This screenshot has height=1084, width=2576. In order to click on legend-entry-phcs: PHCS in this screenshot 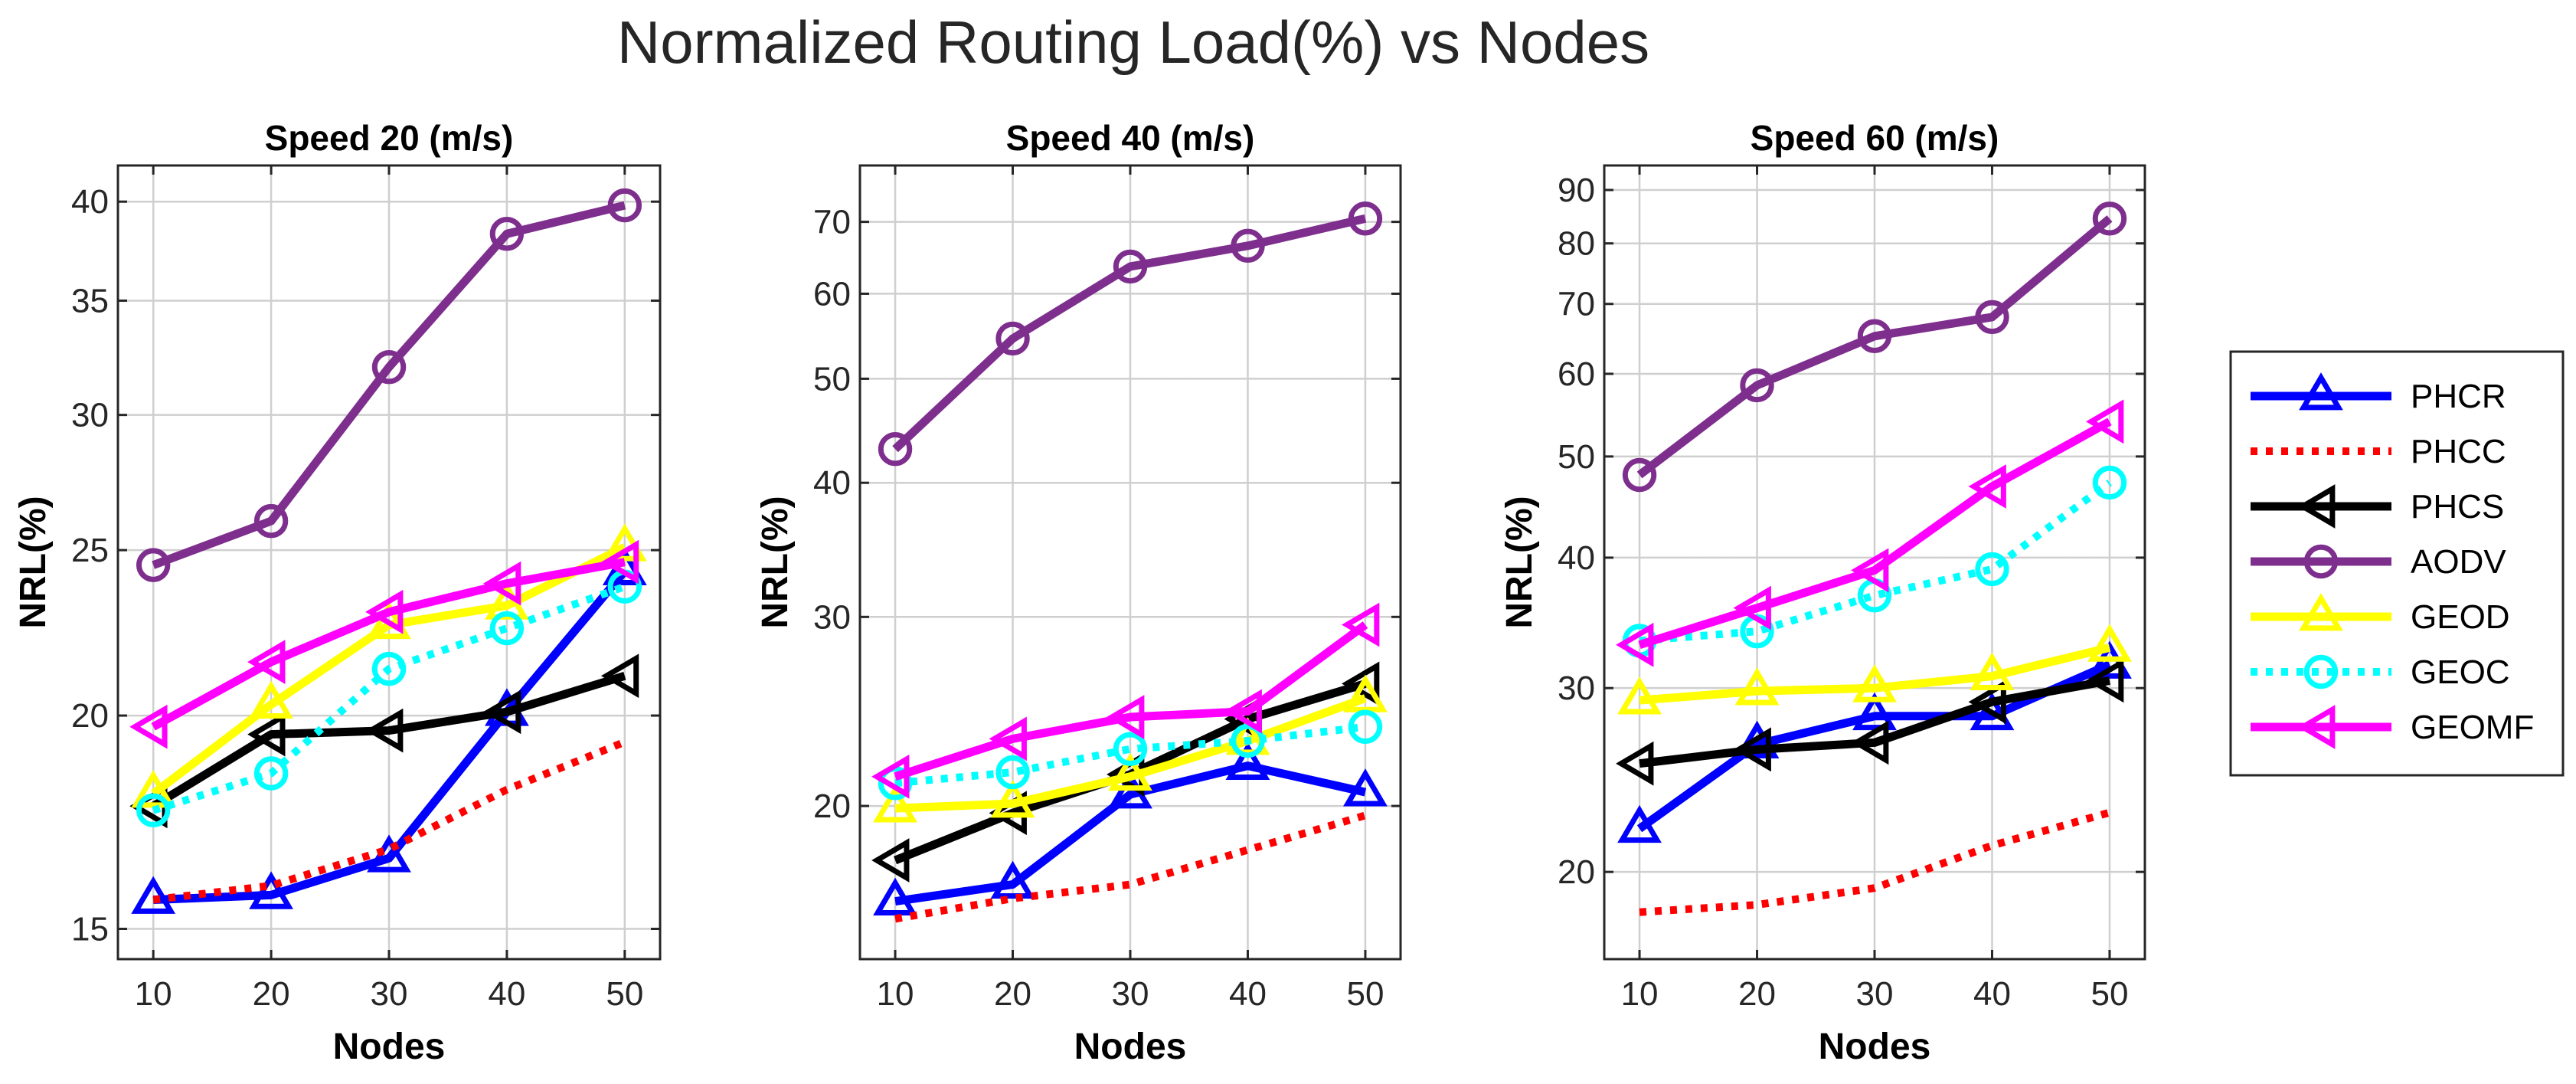, I will do `click(2377, 506)`.